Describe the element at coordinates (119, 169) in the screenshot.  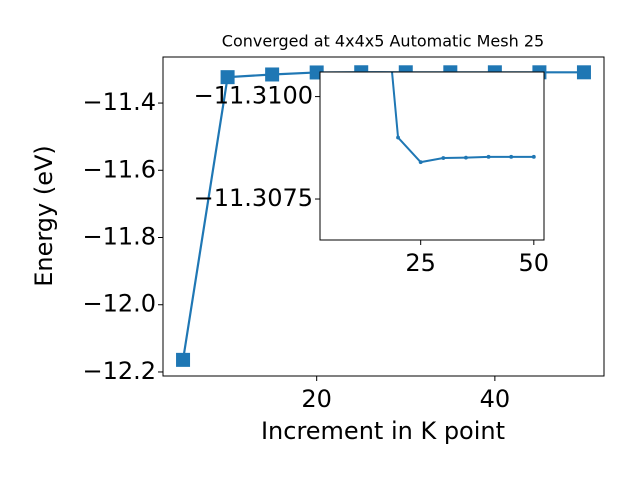
I see `y-tick-label: −11.6` at that location.